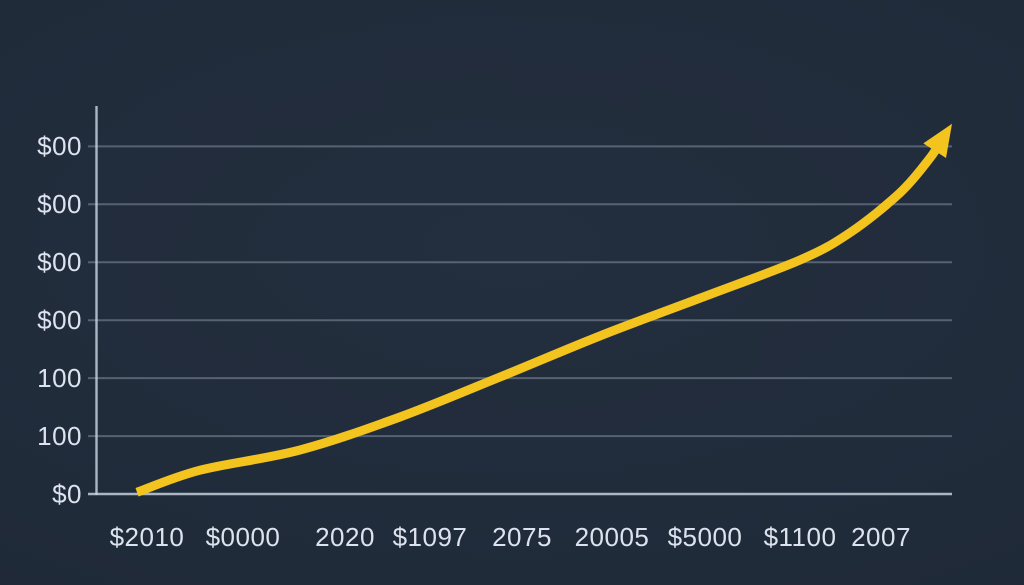  I want to click on x-tick-label: 2020, so click(345, 537).